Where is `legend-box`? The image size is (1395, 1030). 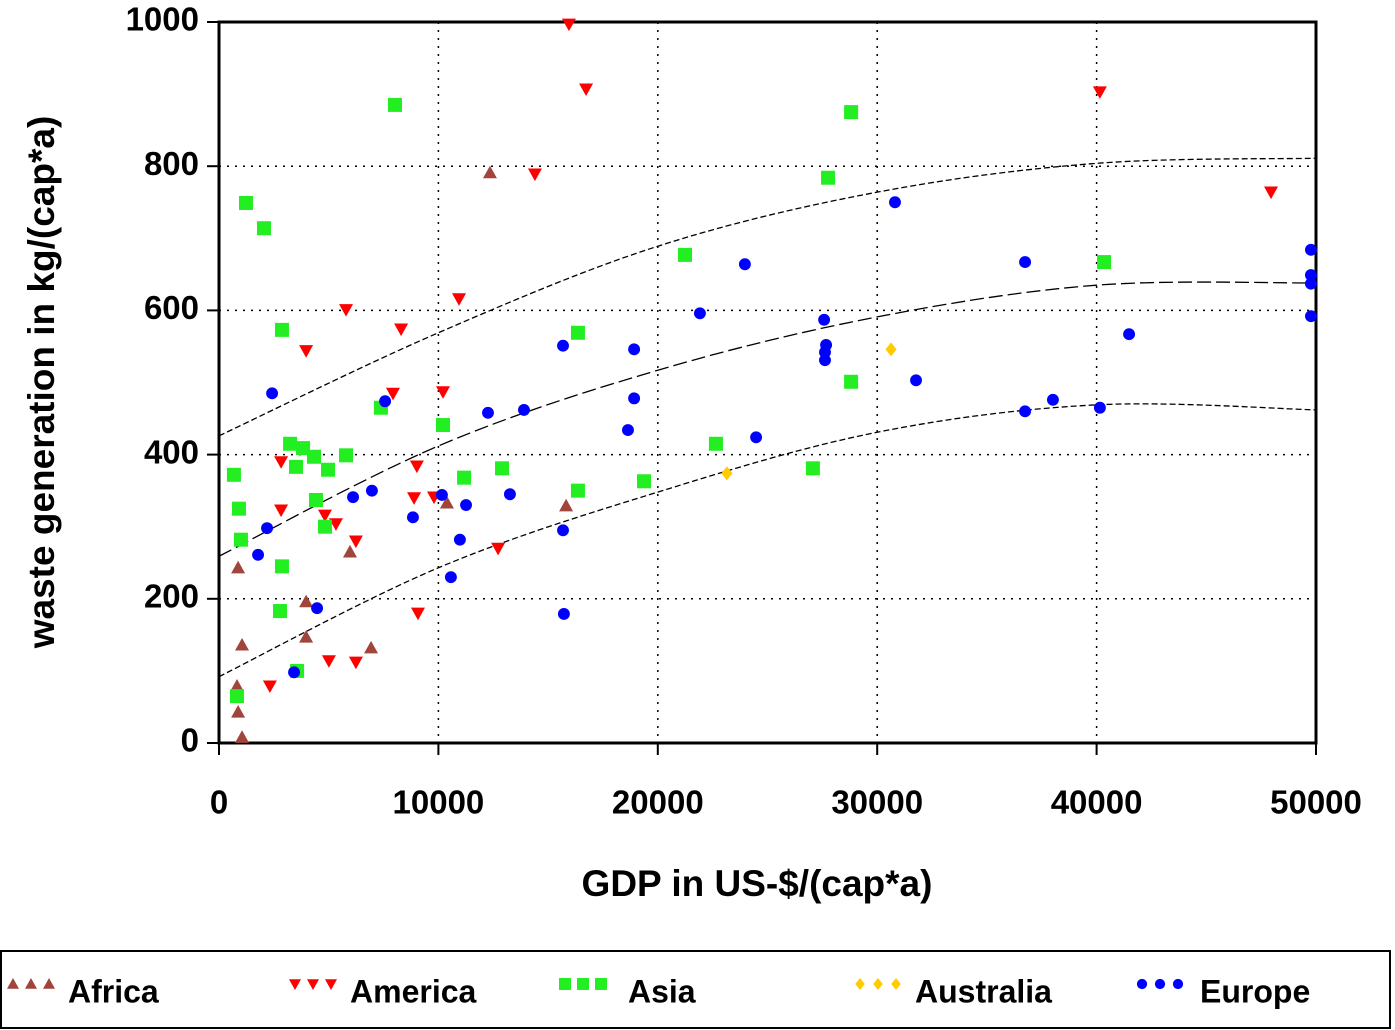 legend-box is located at coordinates (695, 989).